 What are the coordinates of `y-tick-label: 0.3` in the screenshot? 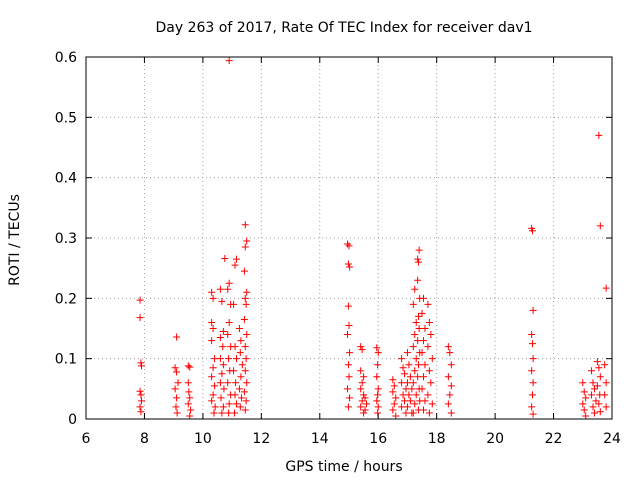 It's located at (66, 239).